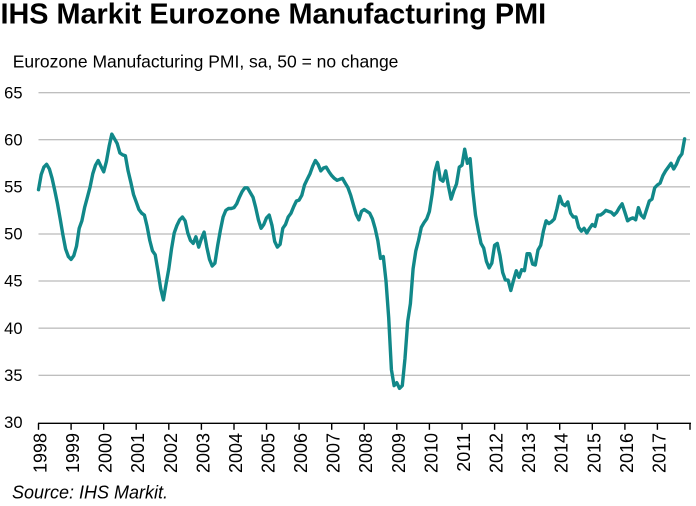  What do you see at coordinates (13, 93) in the screenshot?
I see `svg-text: 65` at bounding box center [13, 93].